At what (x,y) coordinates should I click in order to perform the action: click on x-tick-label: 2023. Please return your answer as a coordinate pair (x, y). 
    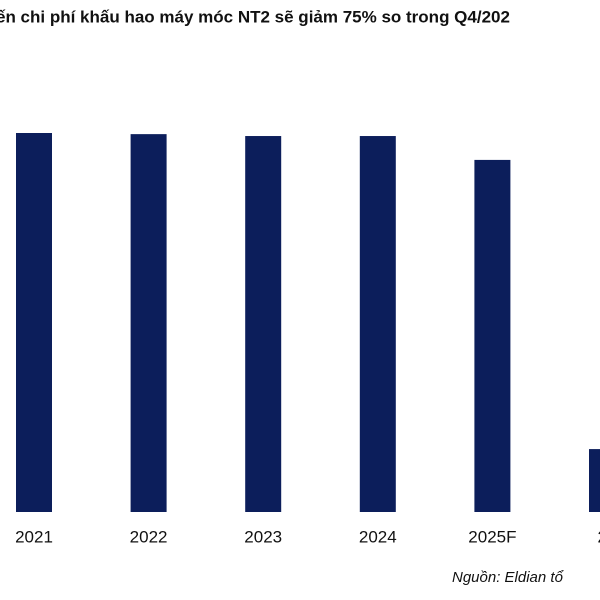
    Looking at the image, I should click on (263, 536).